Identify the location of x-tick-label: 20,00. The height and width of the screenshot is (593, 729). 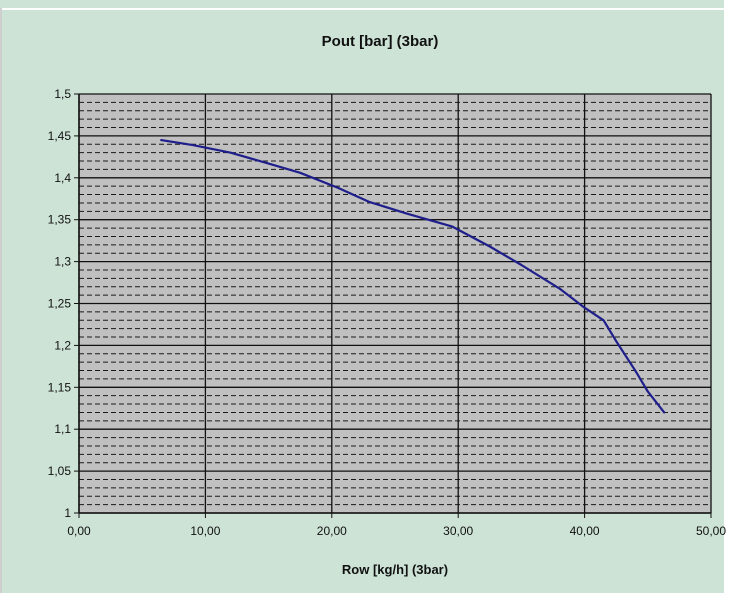
(332, 531).